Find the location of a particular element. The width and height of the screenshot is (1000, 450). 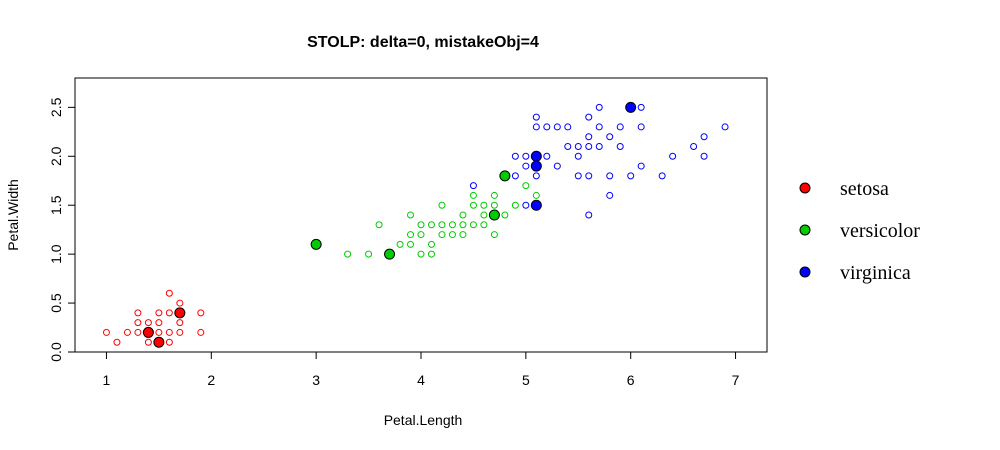

x-axis-label: Petal.Length is located at coordinates (423, 420).